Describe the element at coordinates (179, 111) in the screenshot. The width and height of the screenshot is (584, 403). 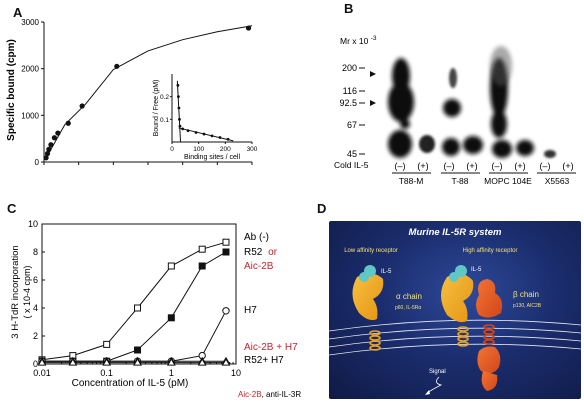
I see `inset-fit-line-high` at that location.